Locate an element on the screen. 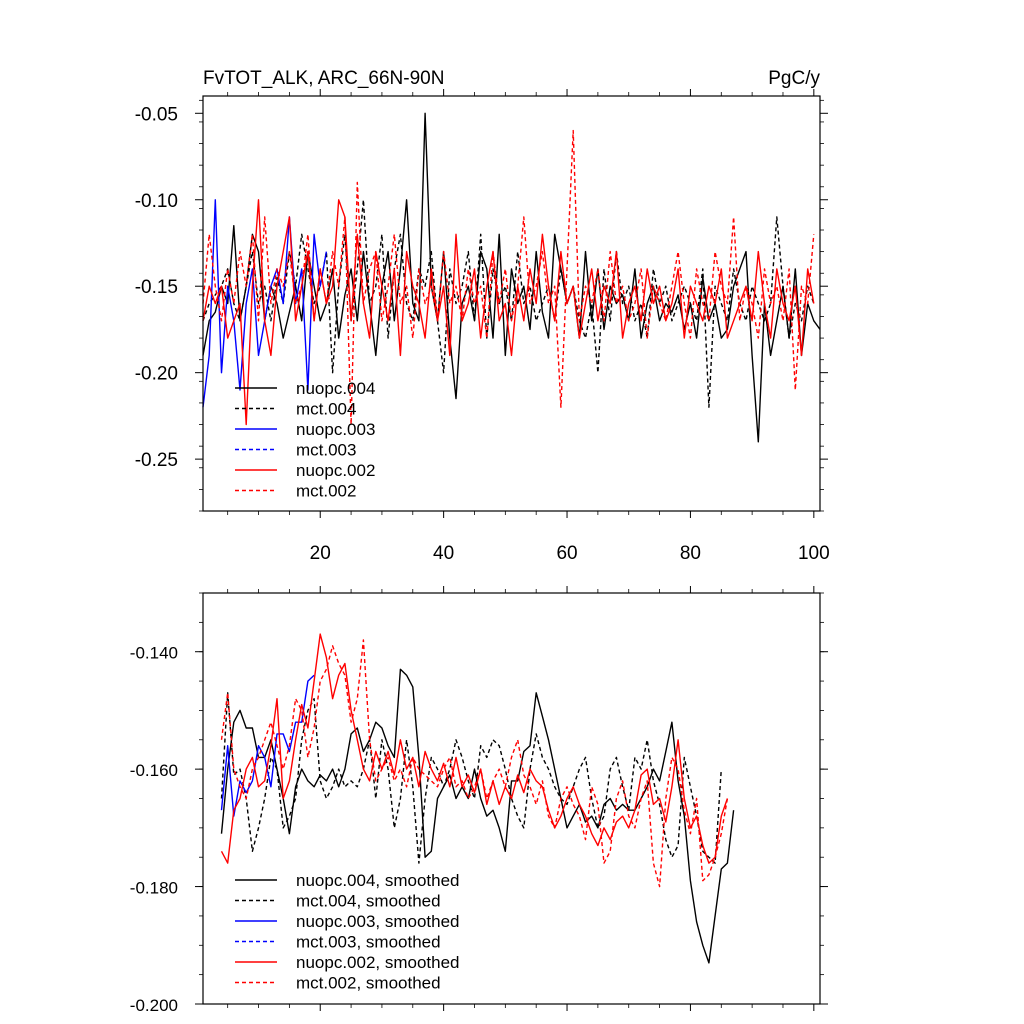  top-x-tick-label: 20 is located at coordinates (320, 553).